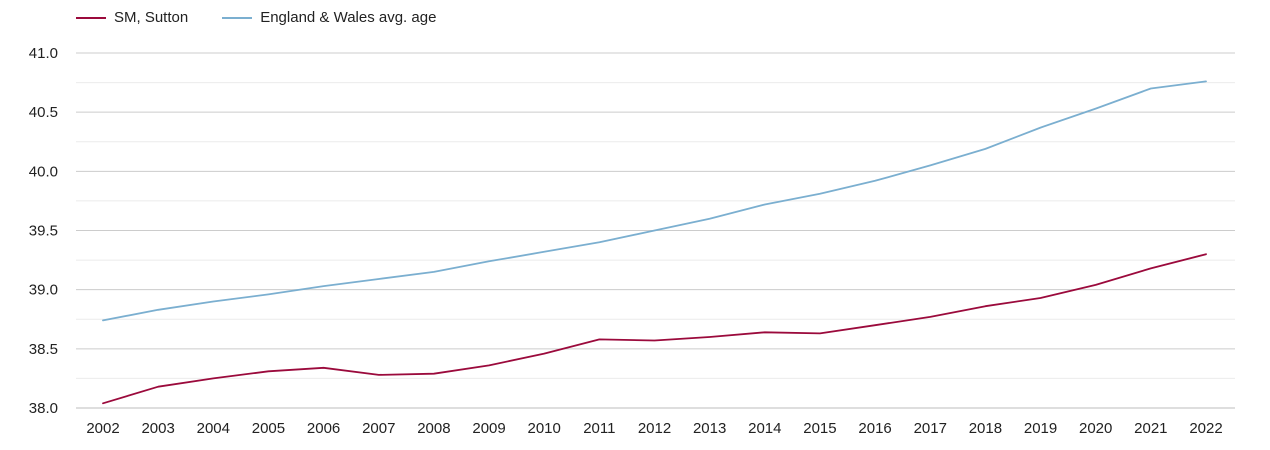  I want to click on x-tick-label: 2010, so click(544, 428).